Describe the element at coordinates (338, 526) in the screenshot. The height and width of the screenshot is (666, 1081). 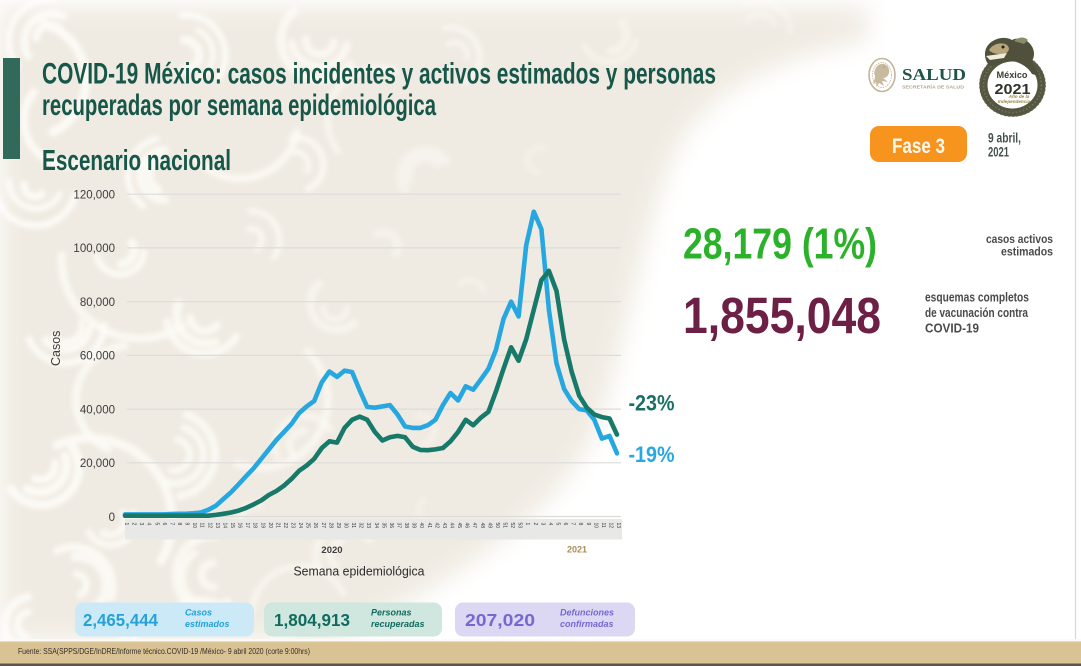
I see `svg-text: 29` at that location.